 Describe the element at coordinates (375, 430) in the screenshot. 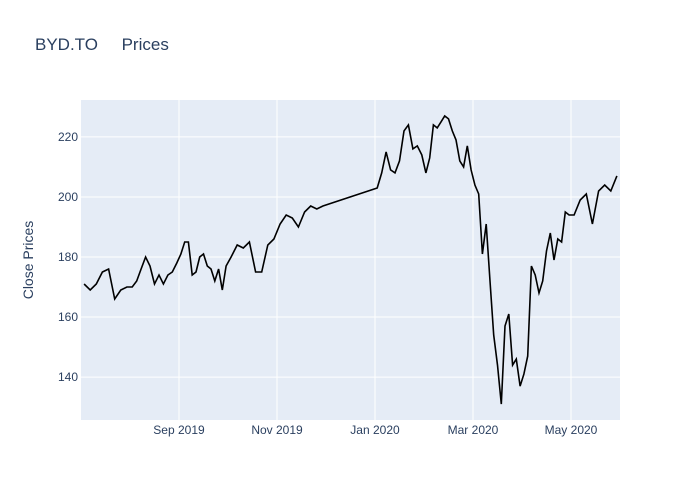

I see `x-tick-label: Jan 2020` at that location.